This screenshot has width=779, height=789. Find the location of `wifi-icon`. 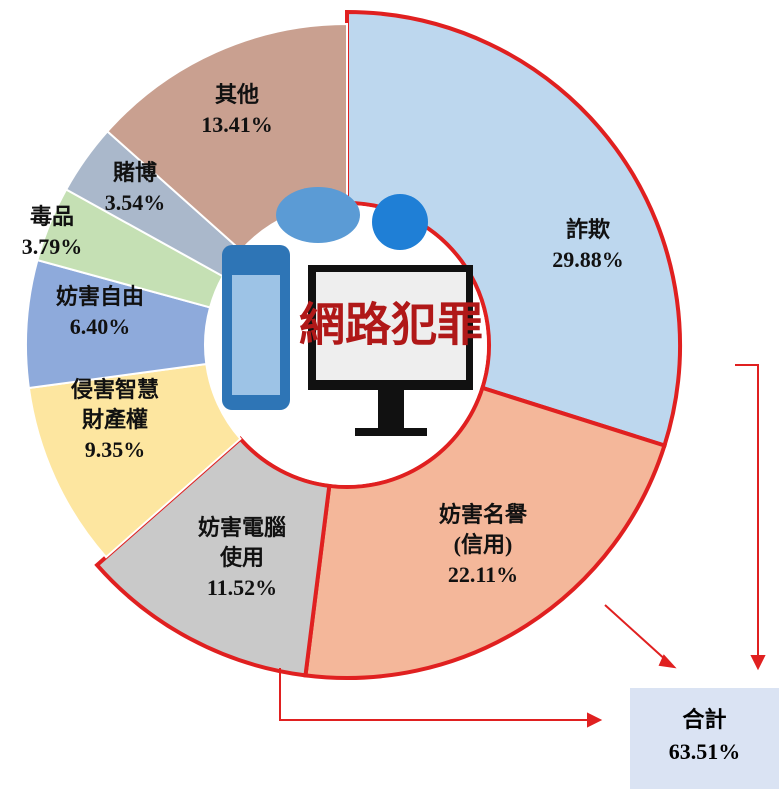

wifi-icon is located at coordinates (400, 222).